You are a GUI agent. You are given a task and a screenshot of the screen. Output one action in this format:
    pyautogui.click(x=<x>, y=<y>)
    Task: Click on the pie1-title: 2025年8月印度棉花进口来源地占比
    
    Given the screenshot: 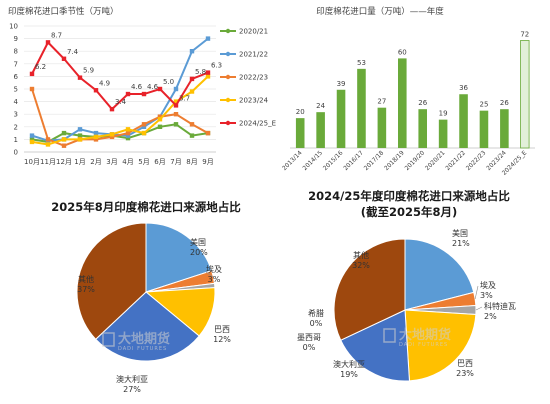 What is the action you would take?
    pyautogui.click(x=146, y=207)
    